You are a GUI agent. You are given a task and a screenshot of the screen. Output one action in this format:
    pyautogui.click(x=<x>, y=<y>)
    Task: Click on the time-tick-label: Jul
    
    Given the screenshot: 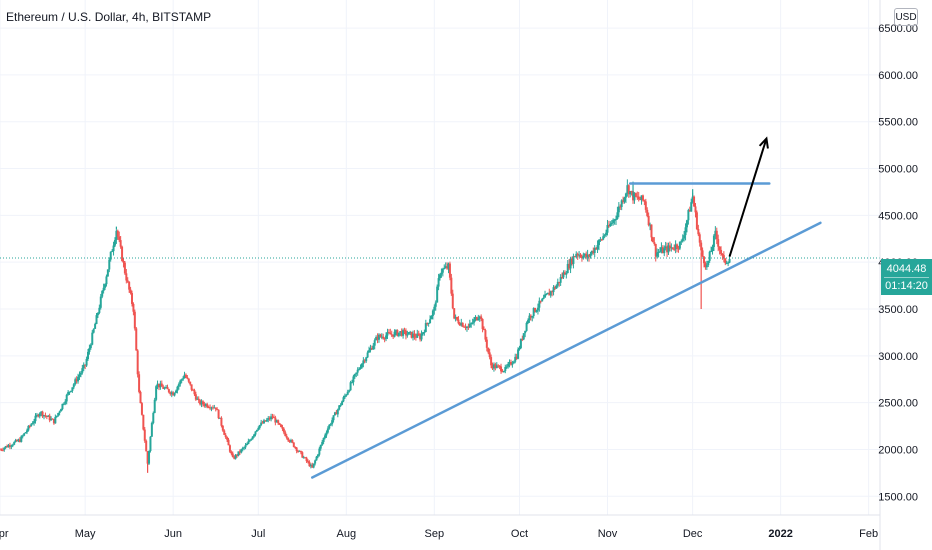 What is the action you would take?
    pyautogui.click(x=258, y=534)
    